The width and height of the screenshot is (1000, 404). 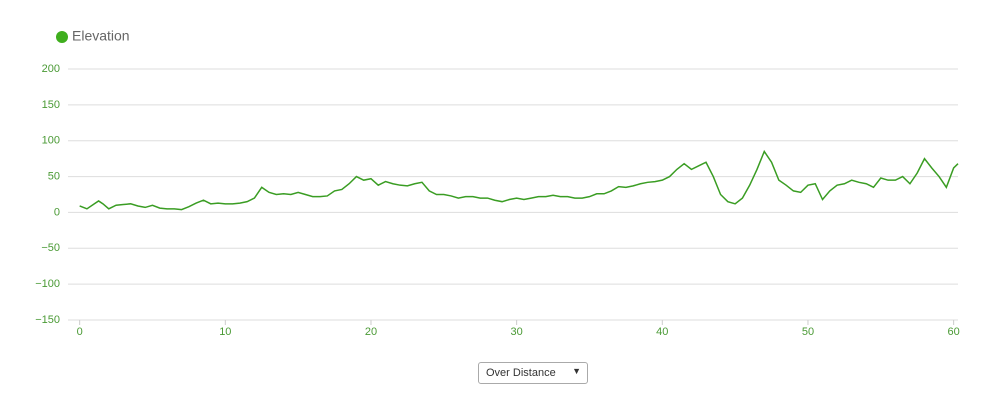 I want to click on y-tick-label: 0, so click(x=57, y=212).